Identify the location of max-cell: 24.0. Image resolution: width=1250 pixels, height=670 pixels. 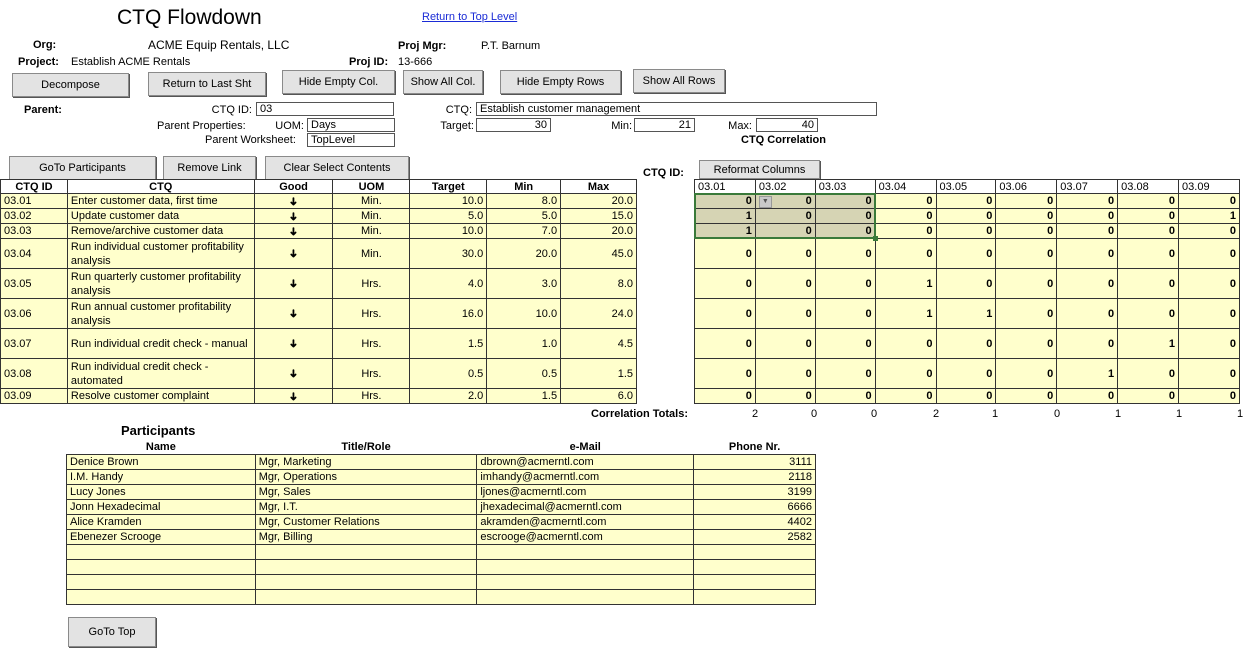
(598, 313).